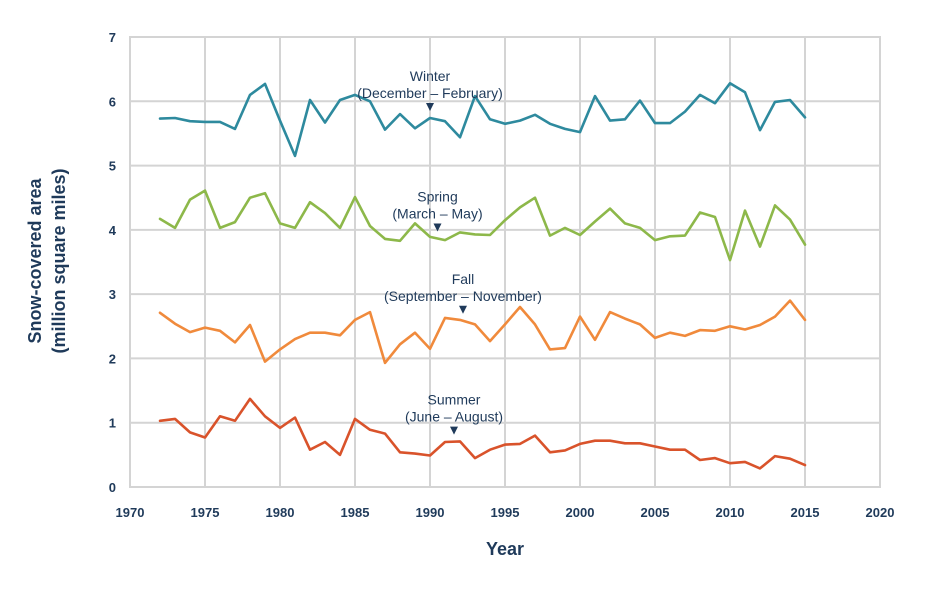  I want to click on x-tick-label: 1985, so click(355, 512).